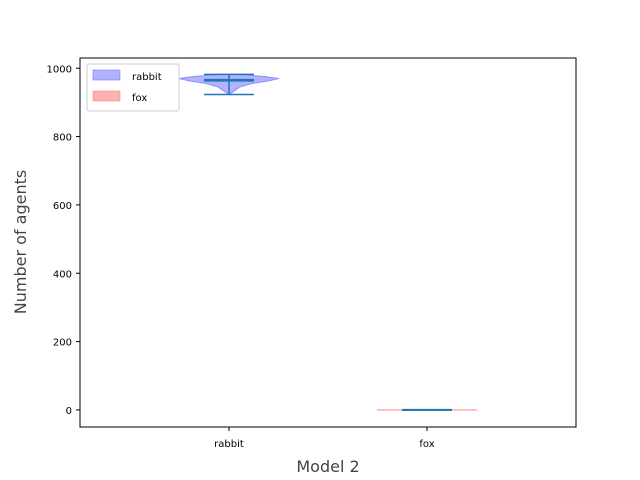  What do you see at coordinates (62, 206) in the screenshot?
I see `y-tick-label: 600` at bounding box center [62, 206].